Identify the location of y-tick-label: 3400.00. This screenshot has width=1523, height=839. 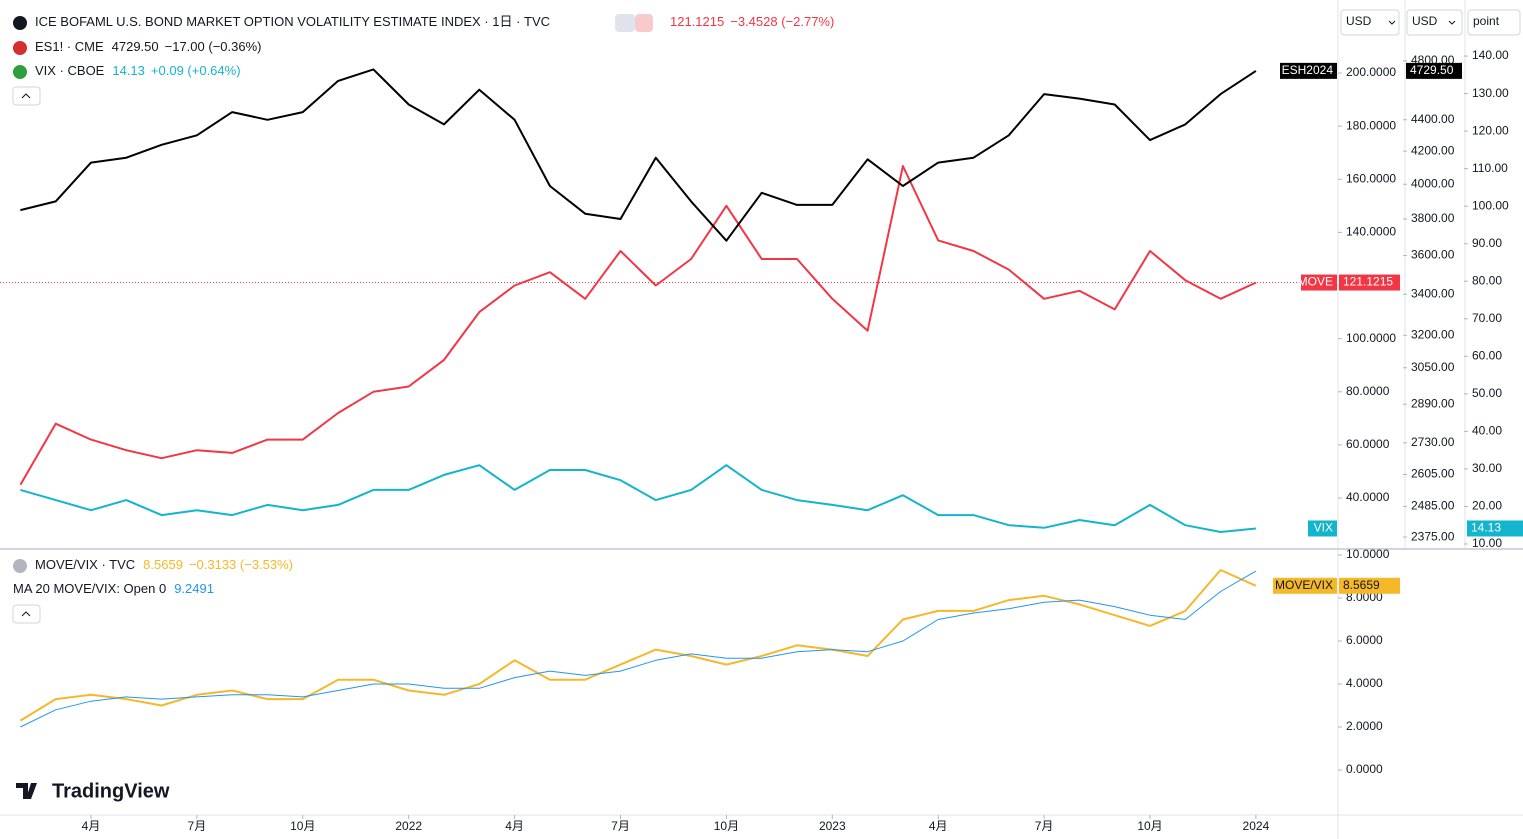
(1433, 293).